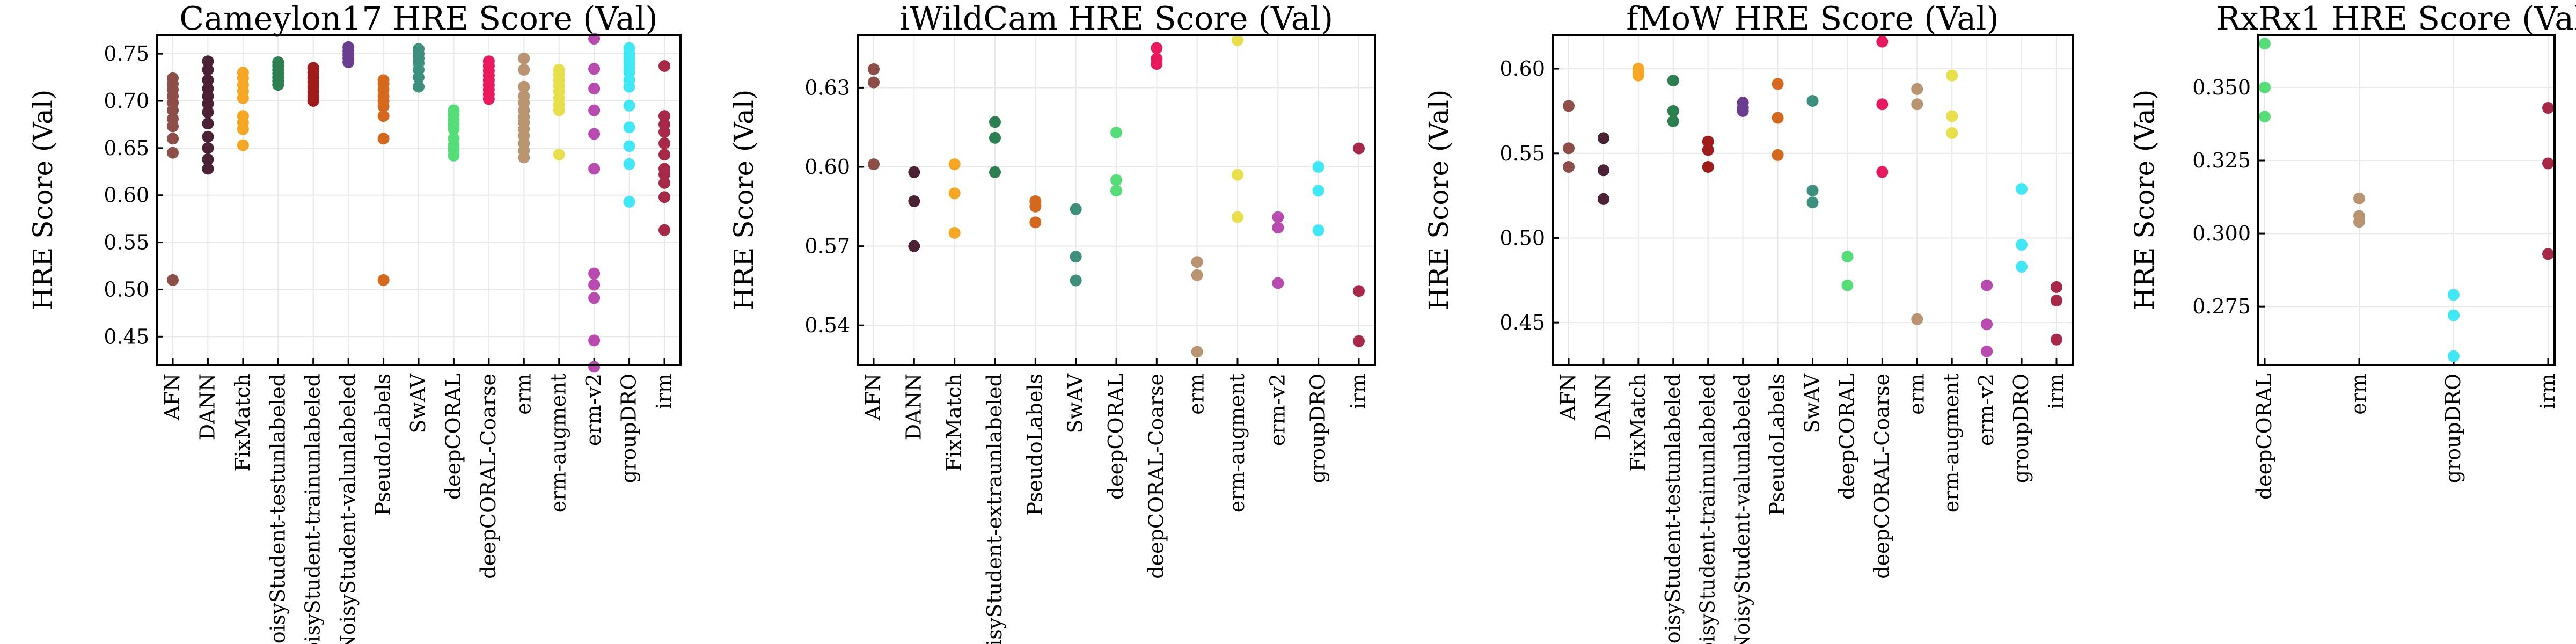 The width and height of the screenshot is (2576, 644). I want to click on y-tick-label: 0.70, so click(126, 101).